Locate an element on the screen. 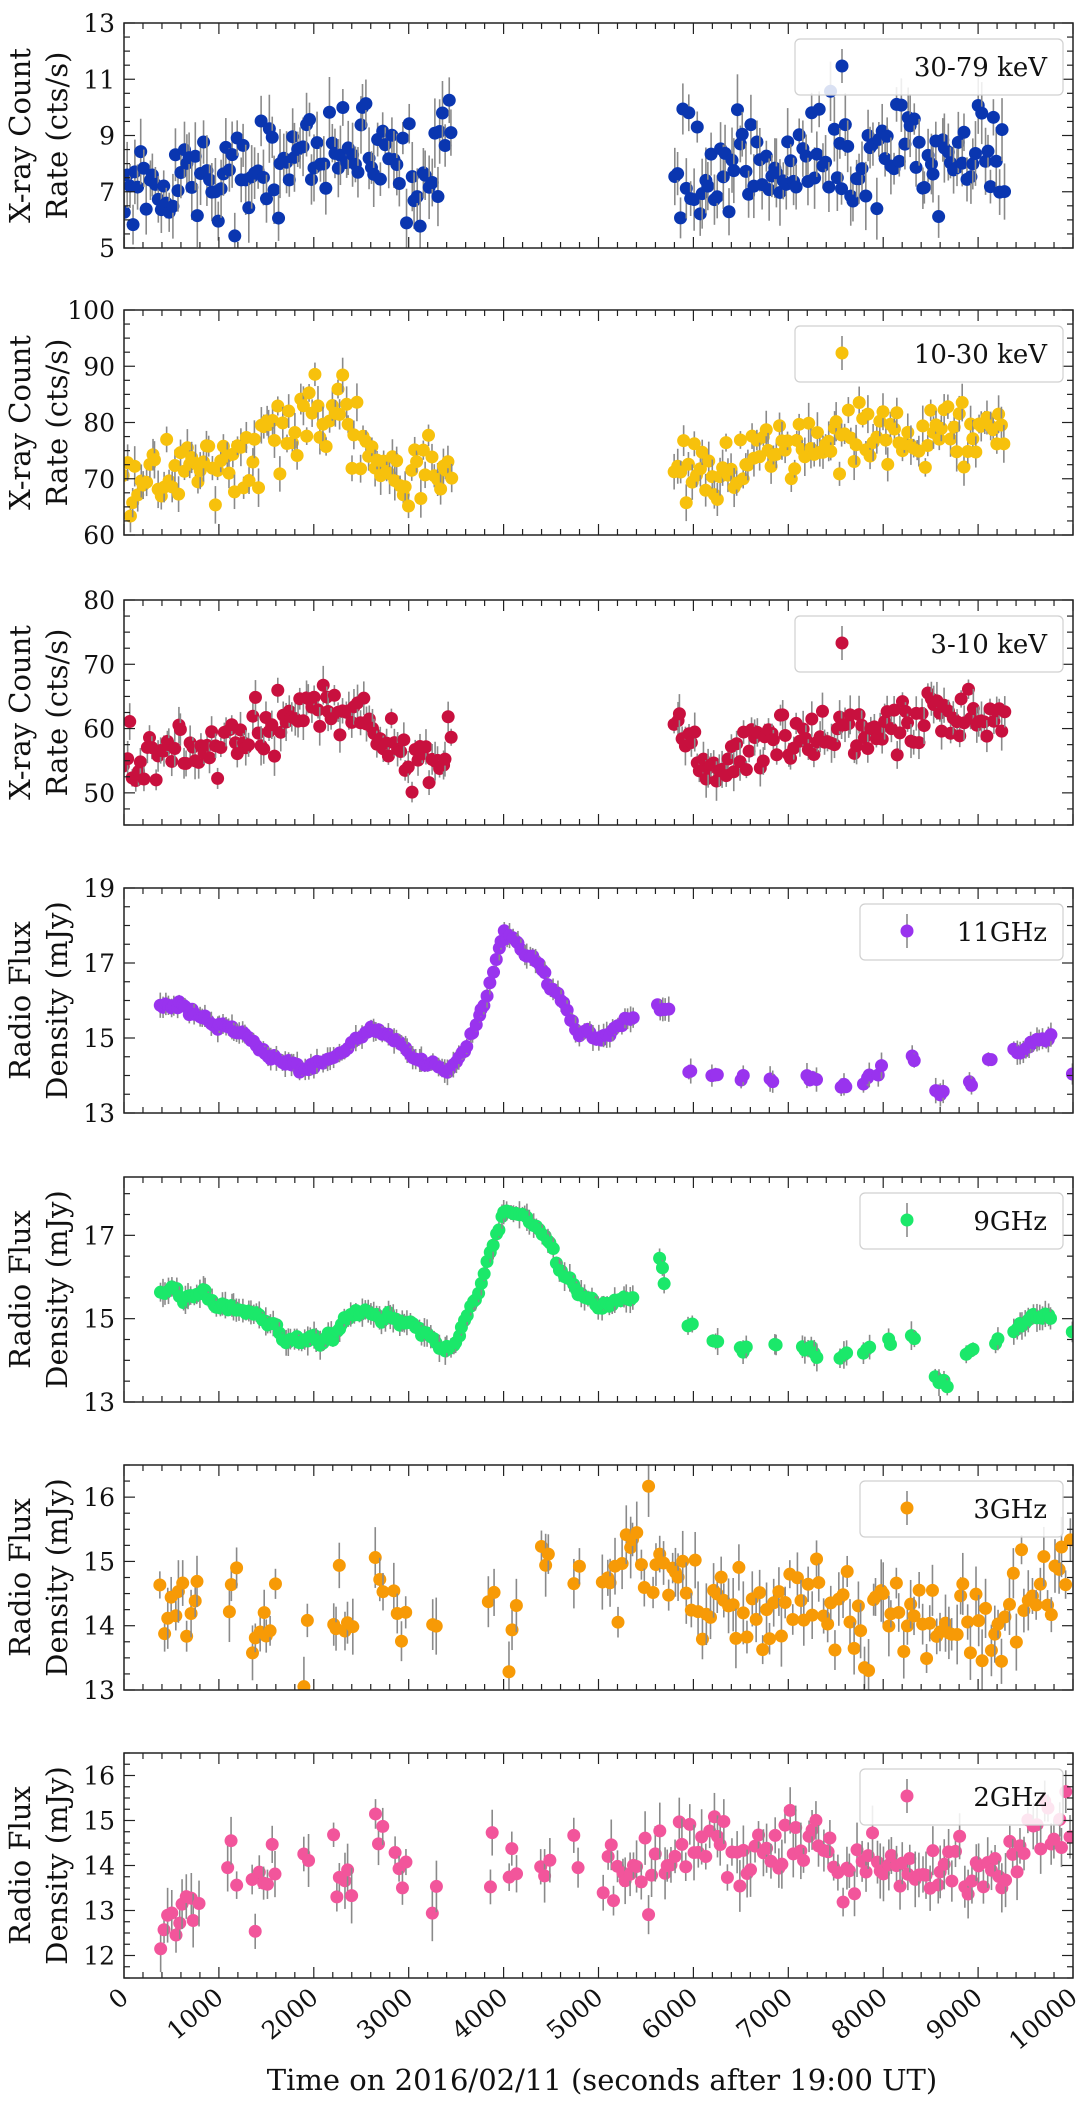 The width and height of the screenshot is (1080, 2104). x-tick-label: 8000 is located at coordinates (859, 2013).